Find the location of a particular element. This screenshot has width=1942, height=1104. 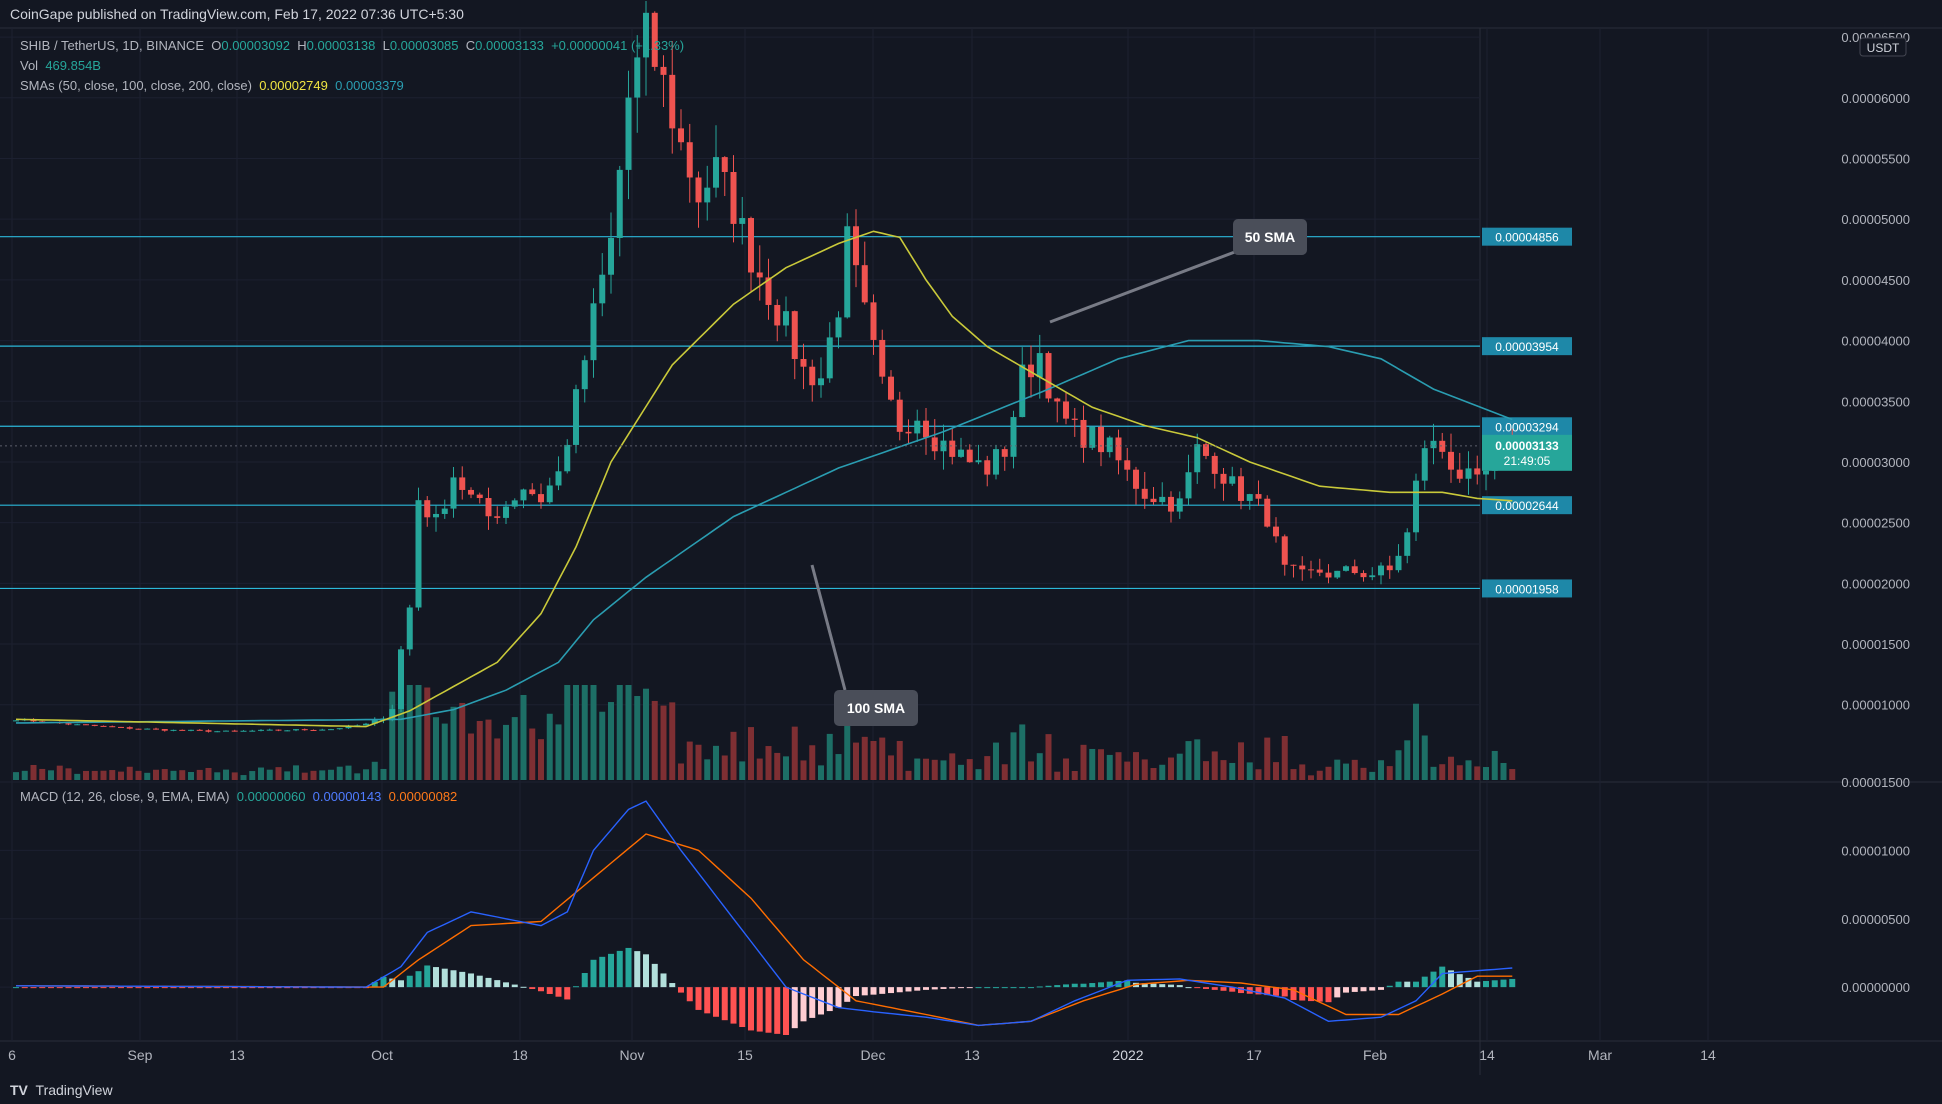

macd-axis-tick-label: 0.00001500 is located at coordinates (1875, 782).